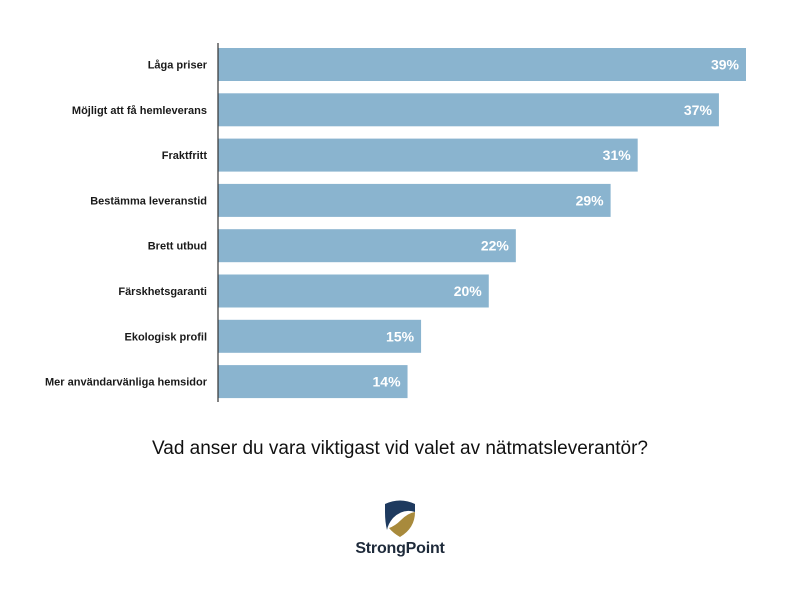  I want to click on value-label: 29%, so click(590, 200).